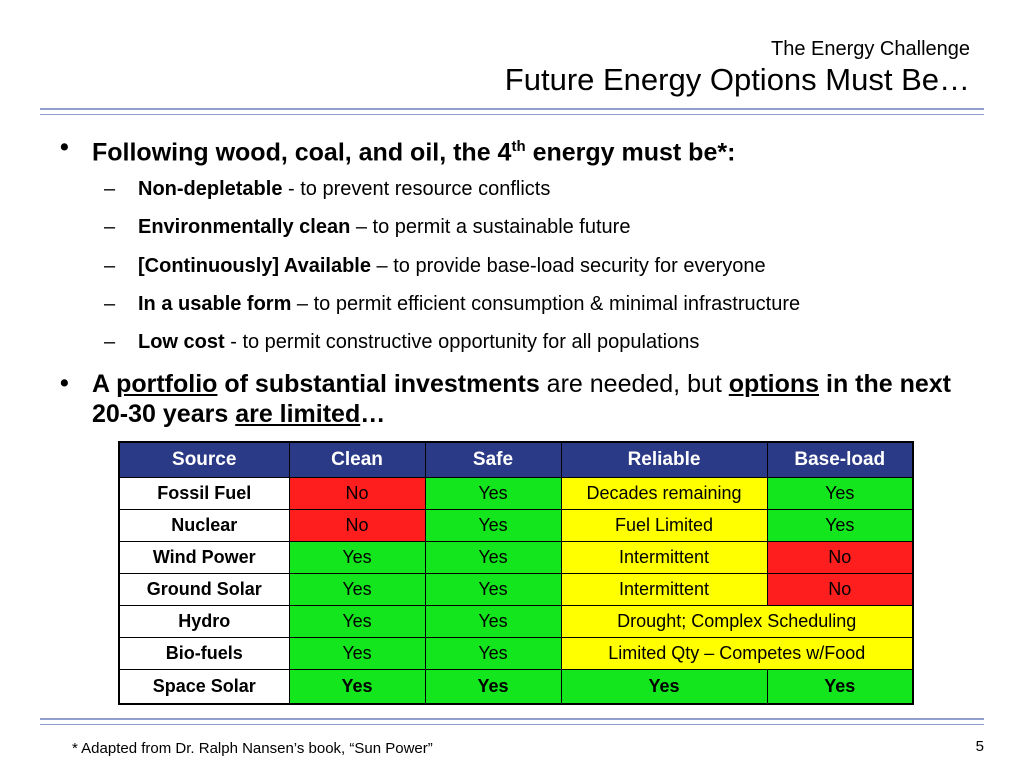 This screenshot has height=768, width=1024. What do you see at coordinates (737, 653) in the screenshot?
I see `reliable-baseload-merged-cell: Limited Qty – Competes w/Food` at bounding box center [737, 653].